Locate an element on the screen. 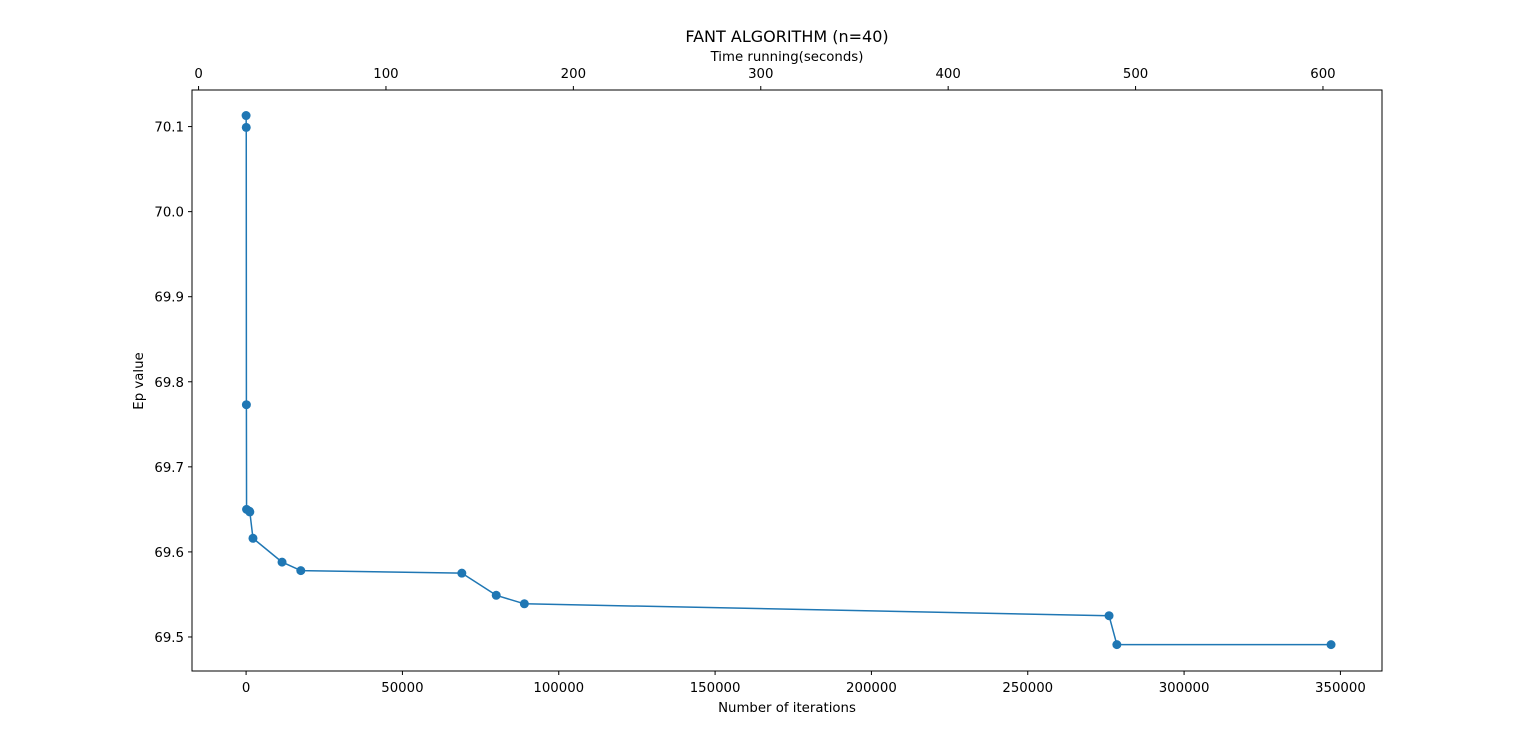  y-tick-label: 69.8 is located at coordinates (169, 383).